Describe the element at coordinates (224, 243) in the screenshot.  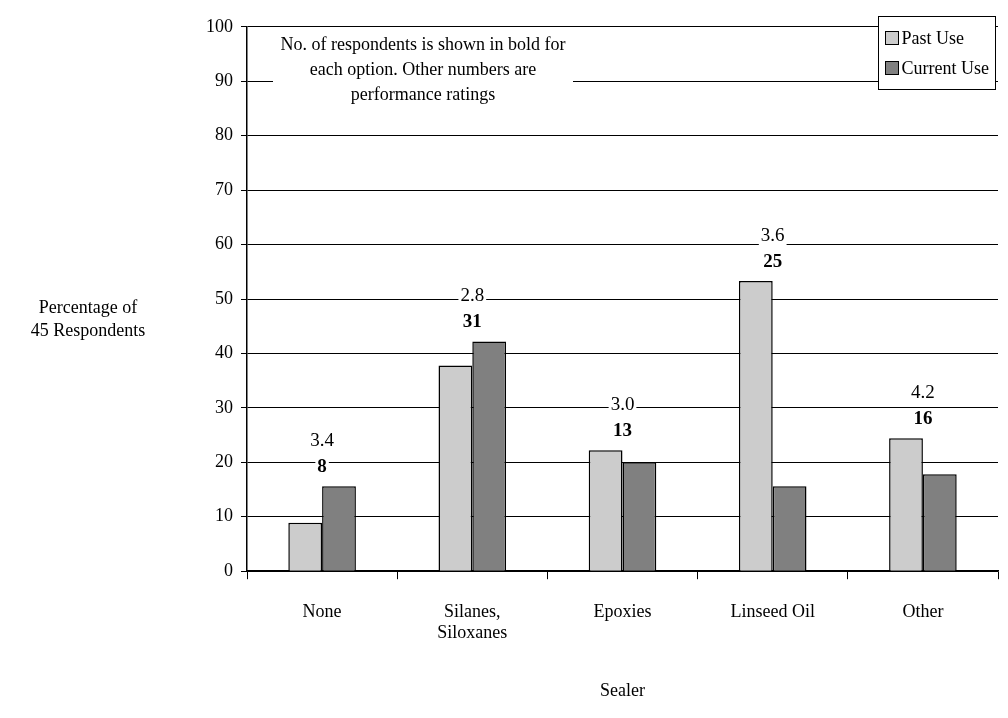
I see `y-tick-label: 60` at that location.